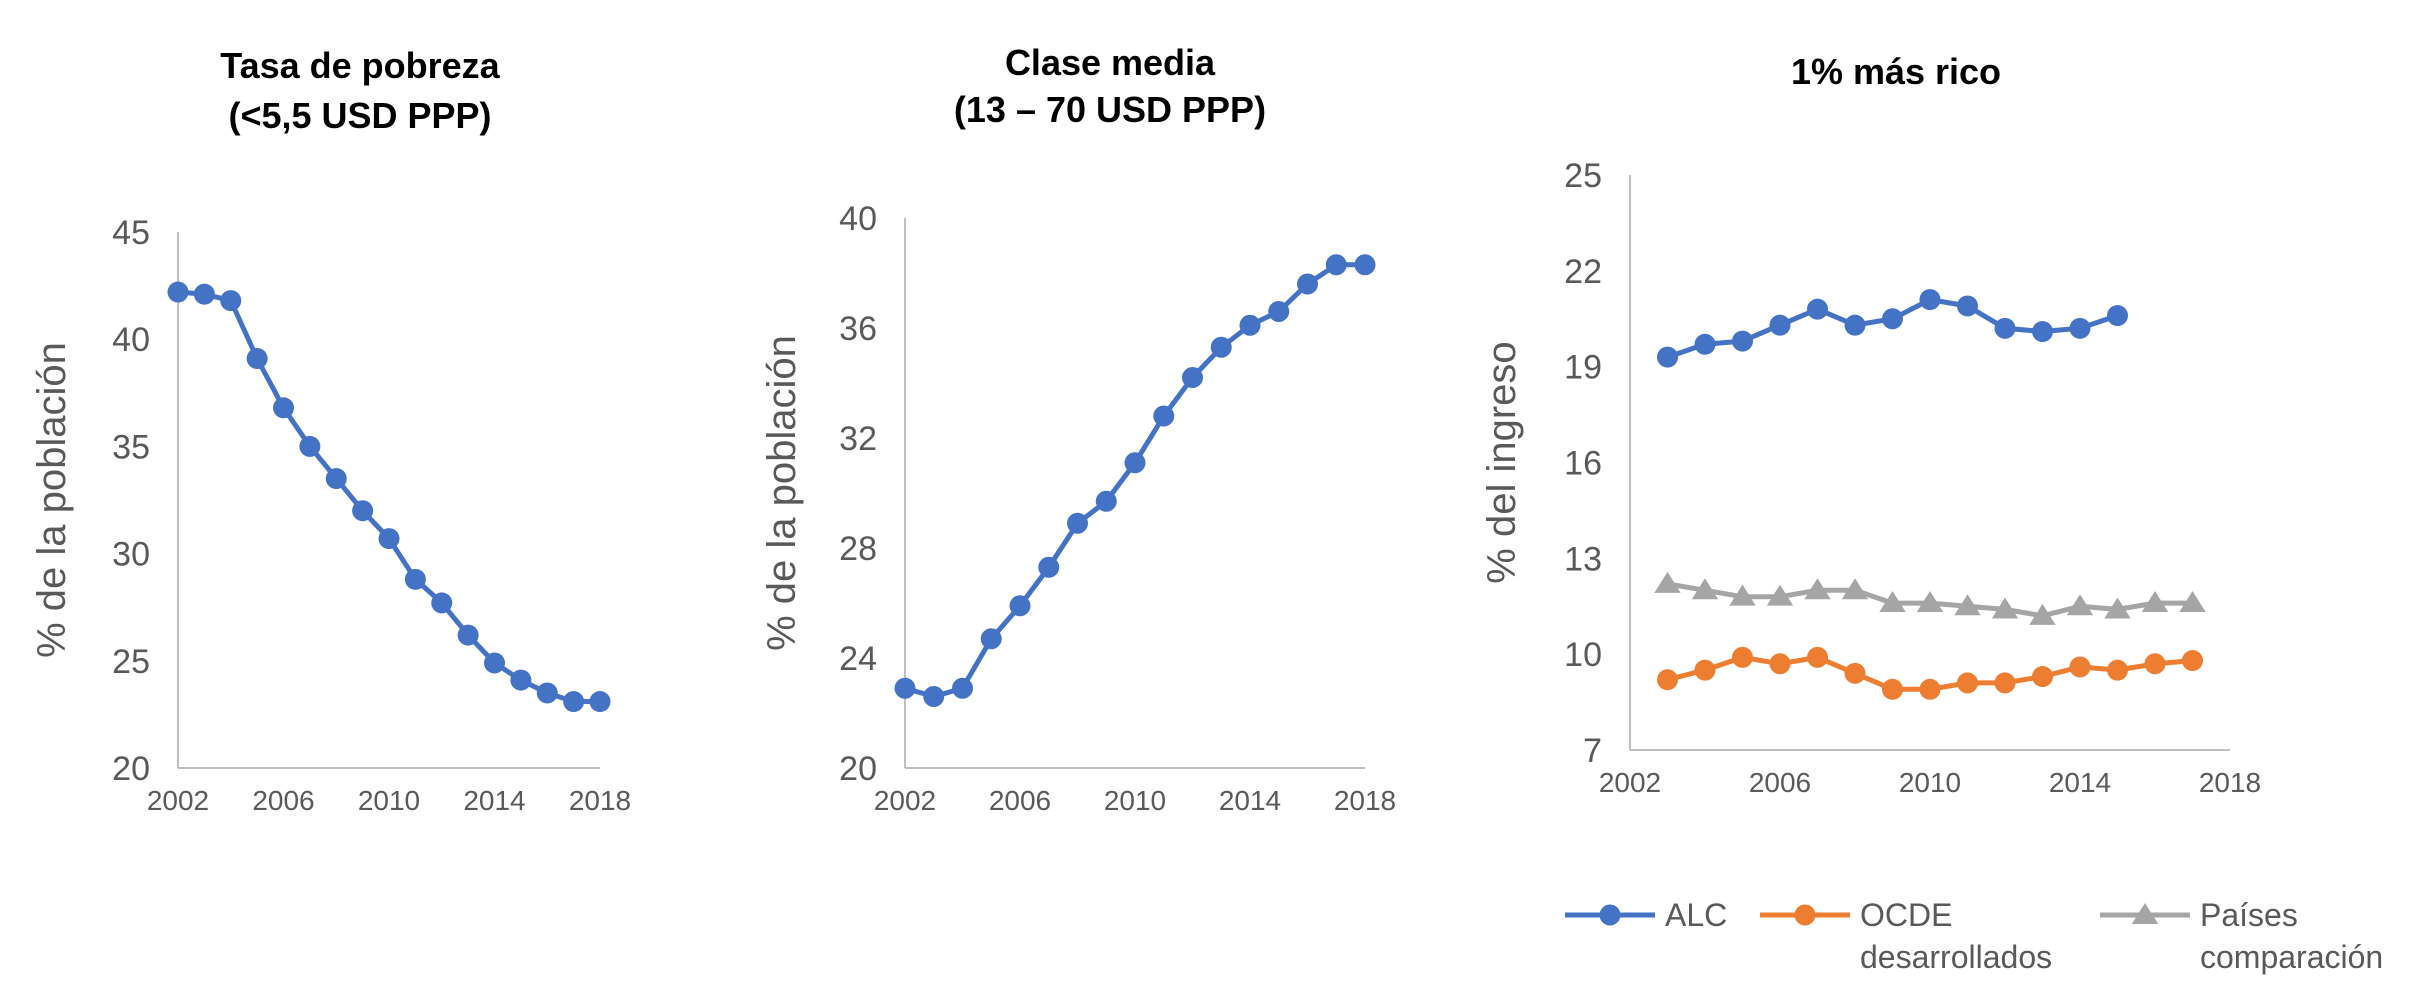 Image resolution: width=2420 pixels, height=1002 pixels. What do you see at coordinates (1583, 176) in the screenshot?
I see `y-tick-label: 25` at bounding box center [1583, 176].